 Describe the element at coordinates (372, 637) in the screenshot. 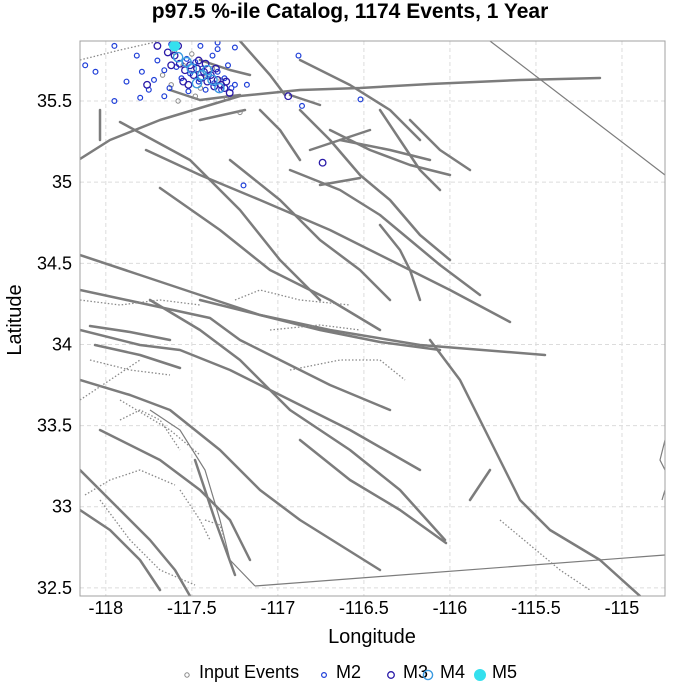

I see `x-axis-label: Longitude` at that location.